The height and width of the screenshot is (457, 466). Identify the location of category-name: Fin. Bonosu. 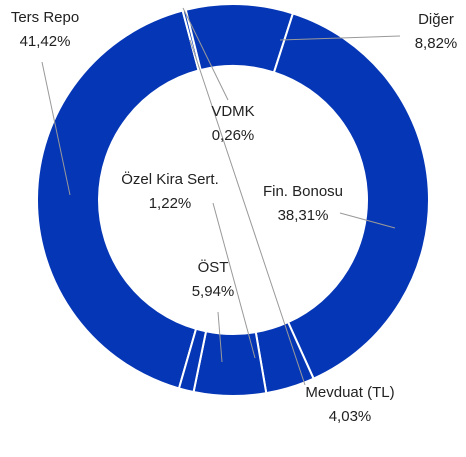
(303, 191).